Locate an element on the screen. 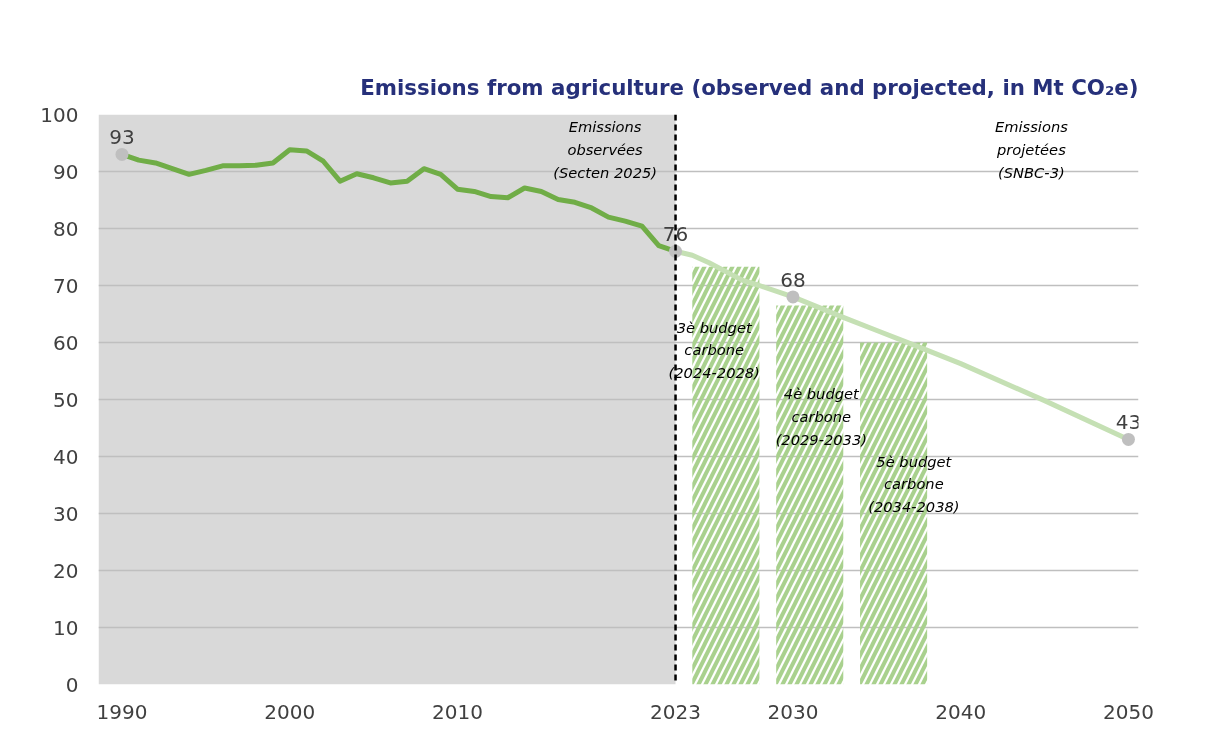 The width and height of the screenshot is (1208, 756). x-tick-label: 2030 is located at coordinates (793, 711).